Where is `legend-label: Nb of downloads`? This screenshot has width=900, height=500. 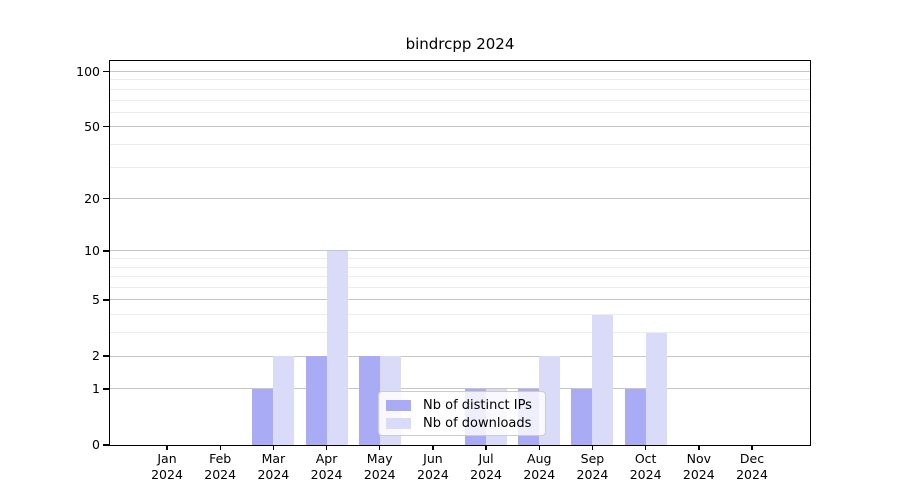
legend-label: Nb of downloads is located at coordinates (477, 423).